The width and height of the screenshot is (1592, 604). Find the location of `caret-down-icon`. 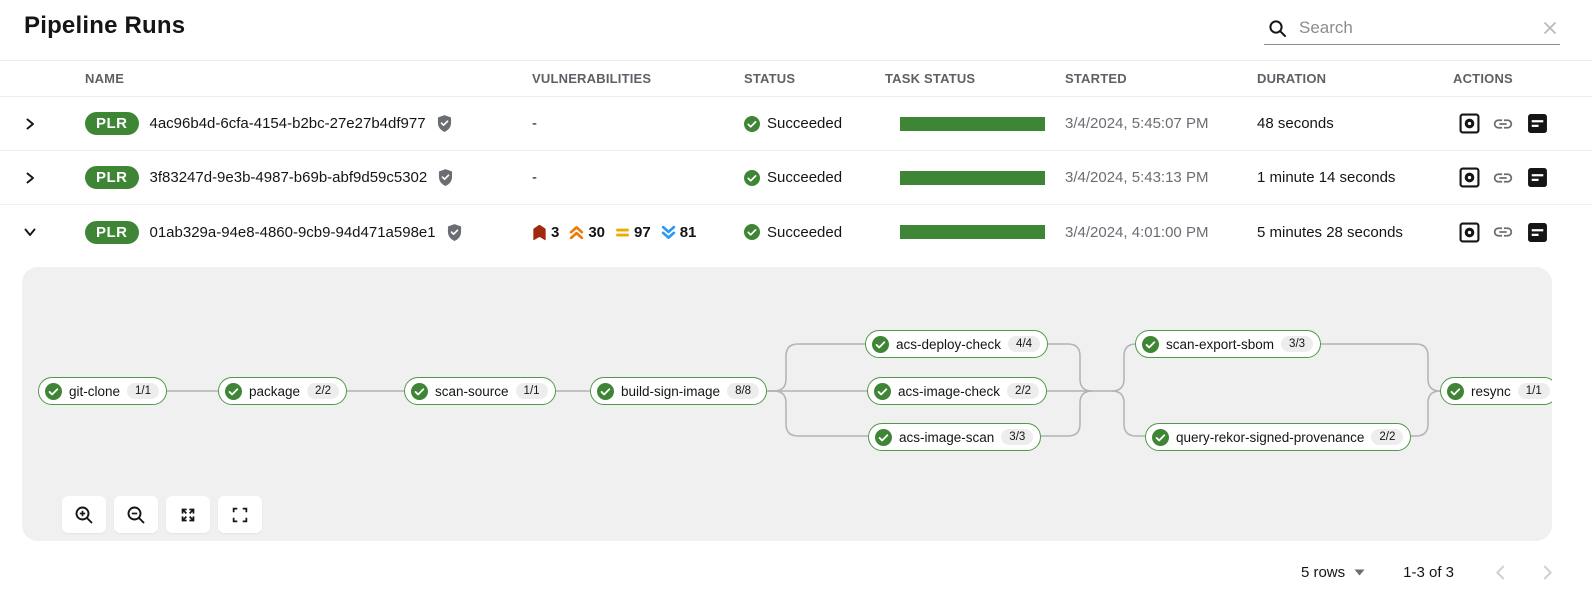

caret-down-icon is located at coordinates (1359, 572).